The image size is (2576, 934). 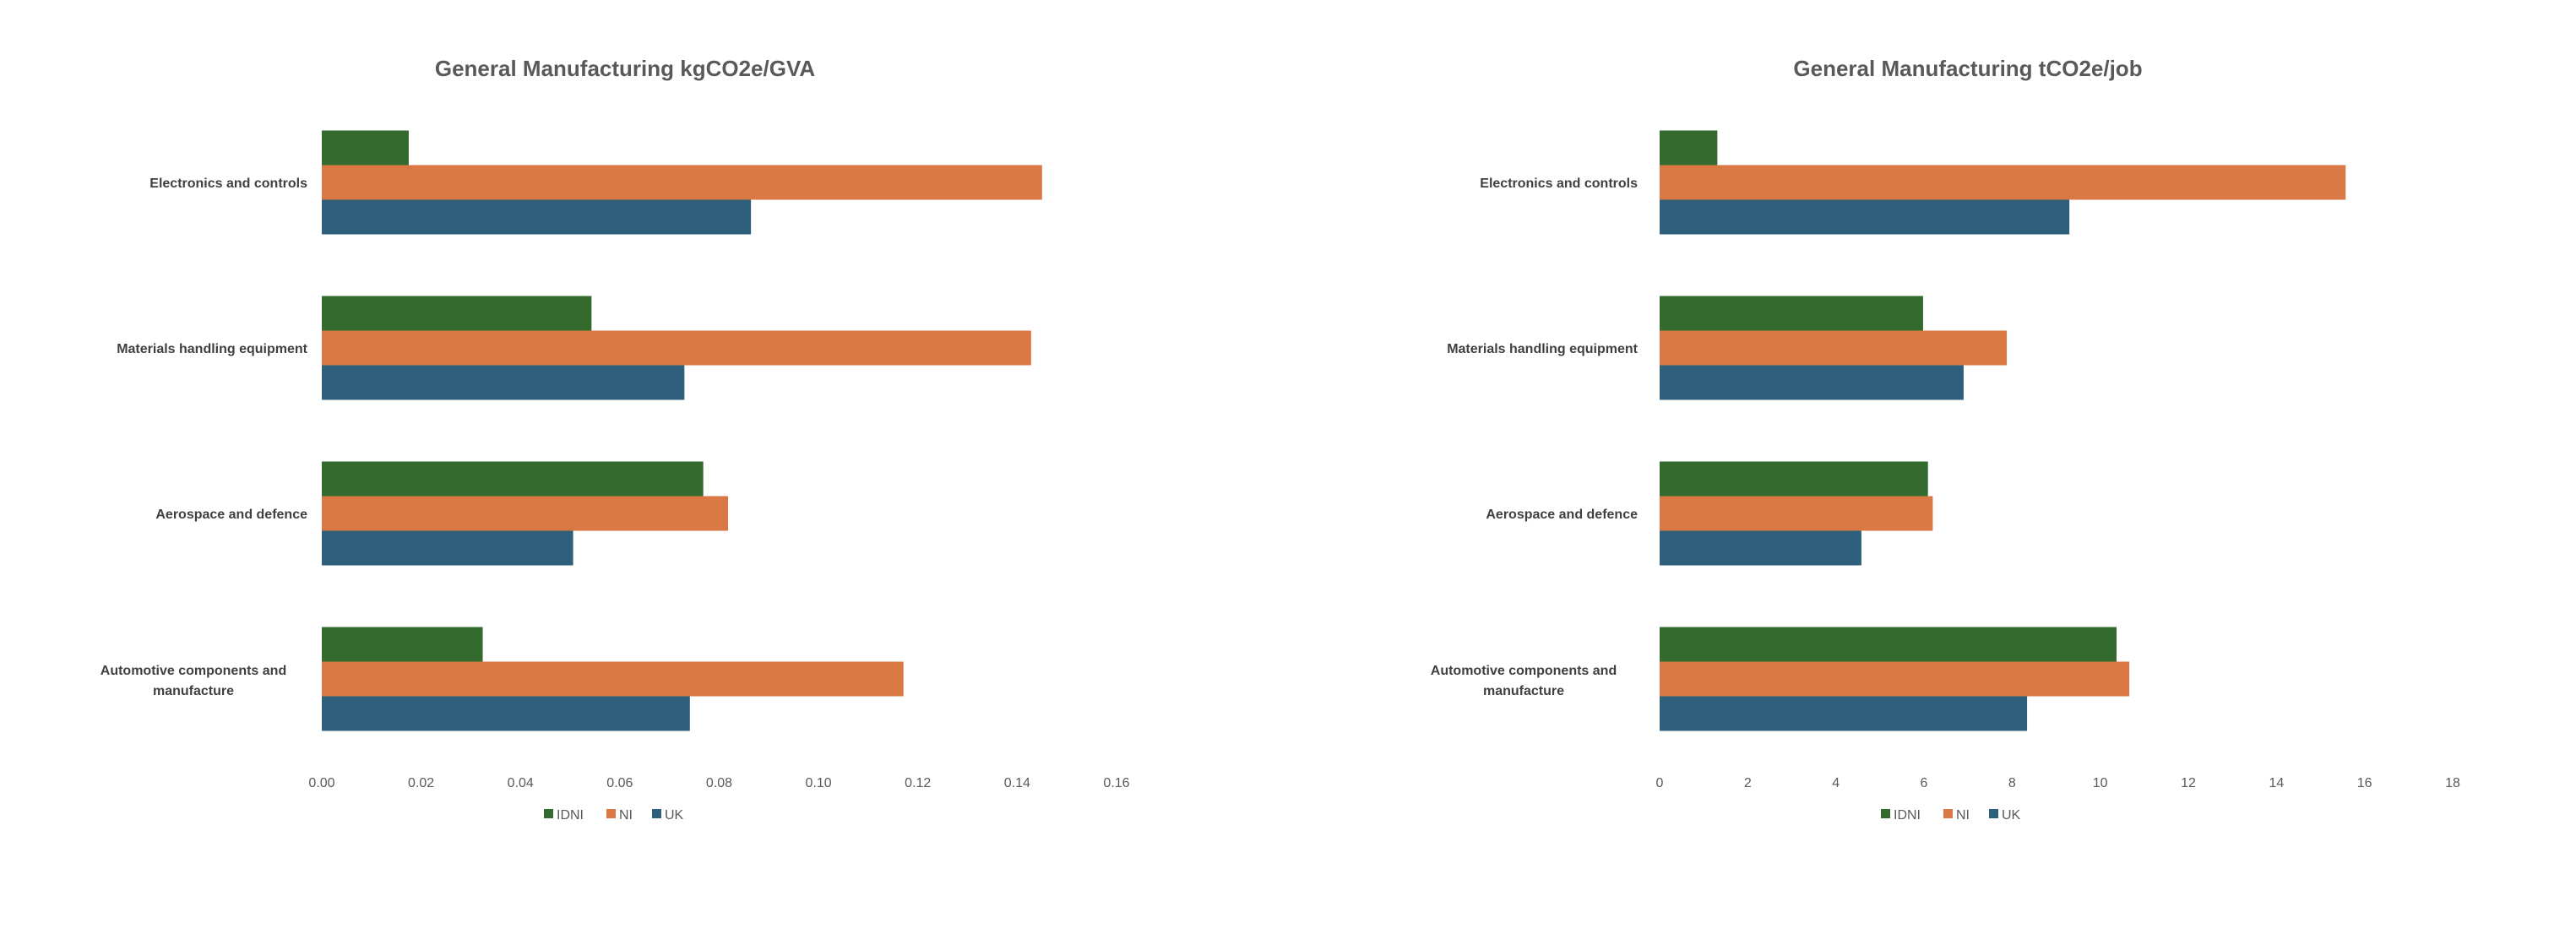 What do you see at coordinates (719, 783) in the screenshot?
I see `x-tick-label: 0.08` at bounding box center [719, 783].